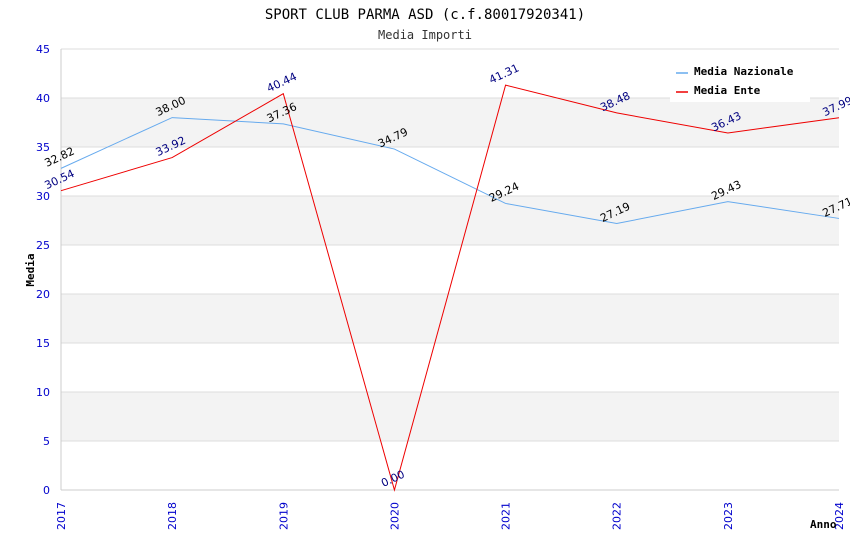  I want to click on y-tick-label: 40, so click(43, 98).